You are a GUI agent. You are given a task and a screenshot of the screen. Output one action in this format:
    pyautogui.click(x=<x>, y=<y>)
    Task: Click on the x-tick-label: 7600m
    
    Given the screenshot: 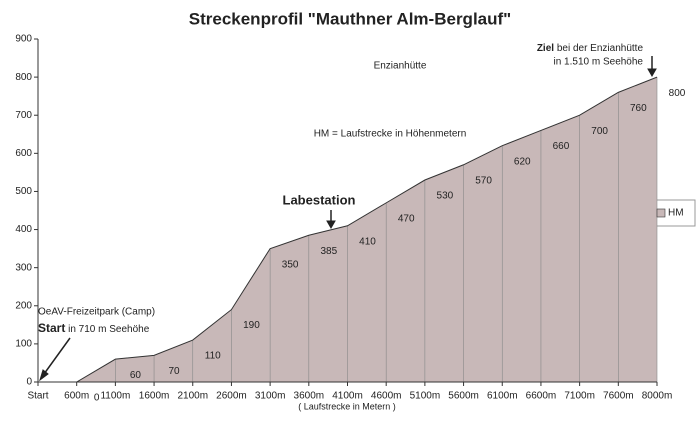 What is the action you would take?
    pyautogui.click(x=618, y=396)
    